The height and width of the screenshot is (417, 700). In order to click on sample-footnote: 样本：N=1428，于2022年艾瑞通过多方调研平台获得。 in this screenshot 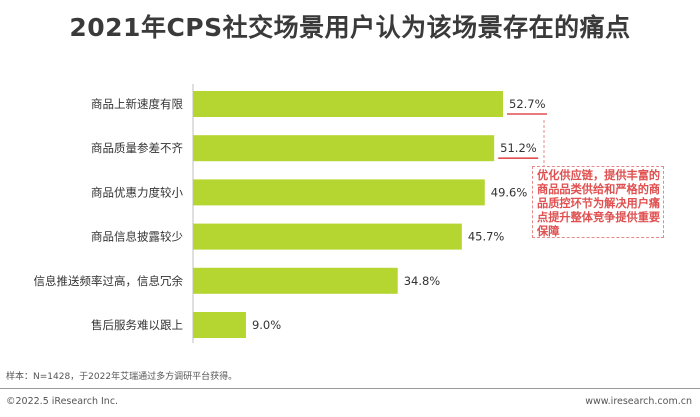, I will do `click(122, 377)`.